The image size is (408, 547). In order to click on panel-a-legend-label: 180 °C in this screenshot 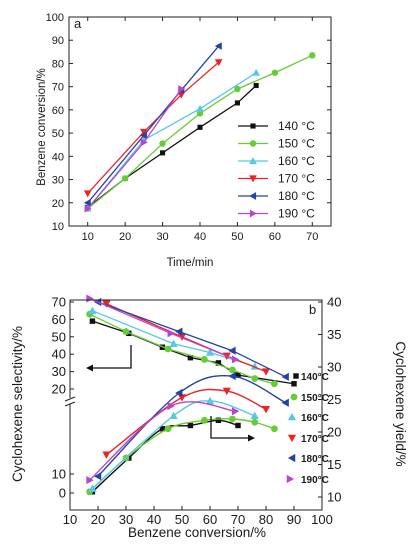, I will do `click(296, 196)`.